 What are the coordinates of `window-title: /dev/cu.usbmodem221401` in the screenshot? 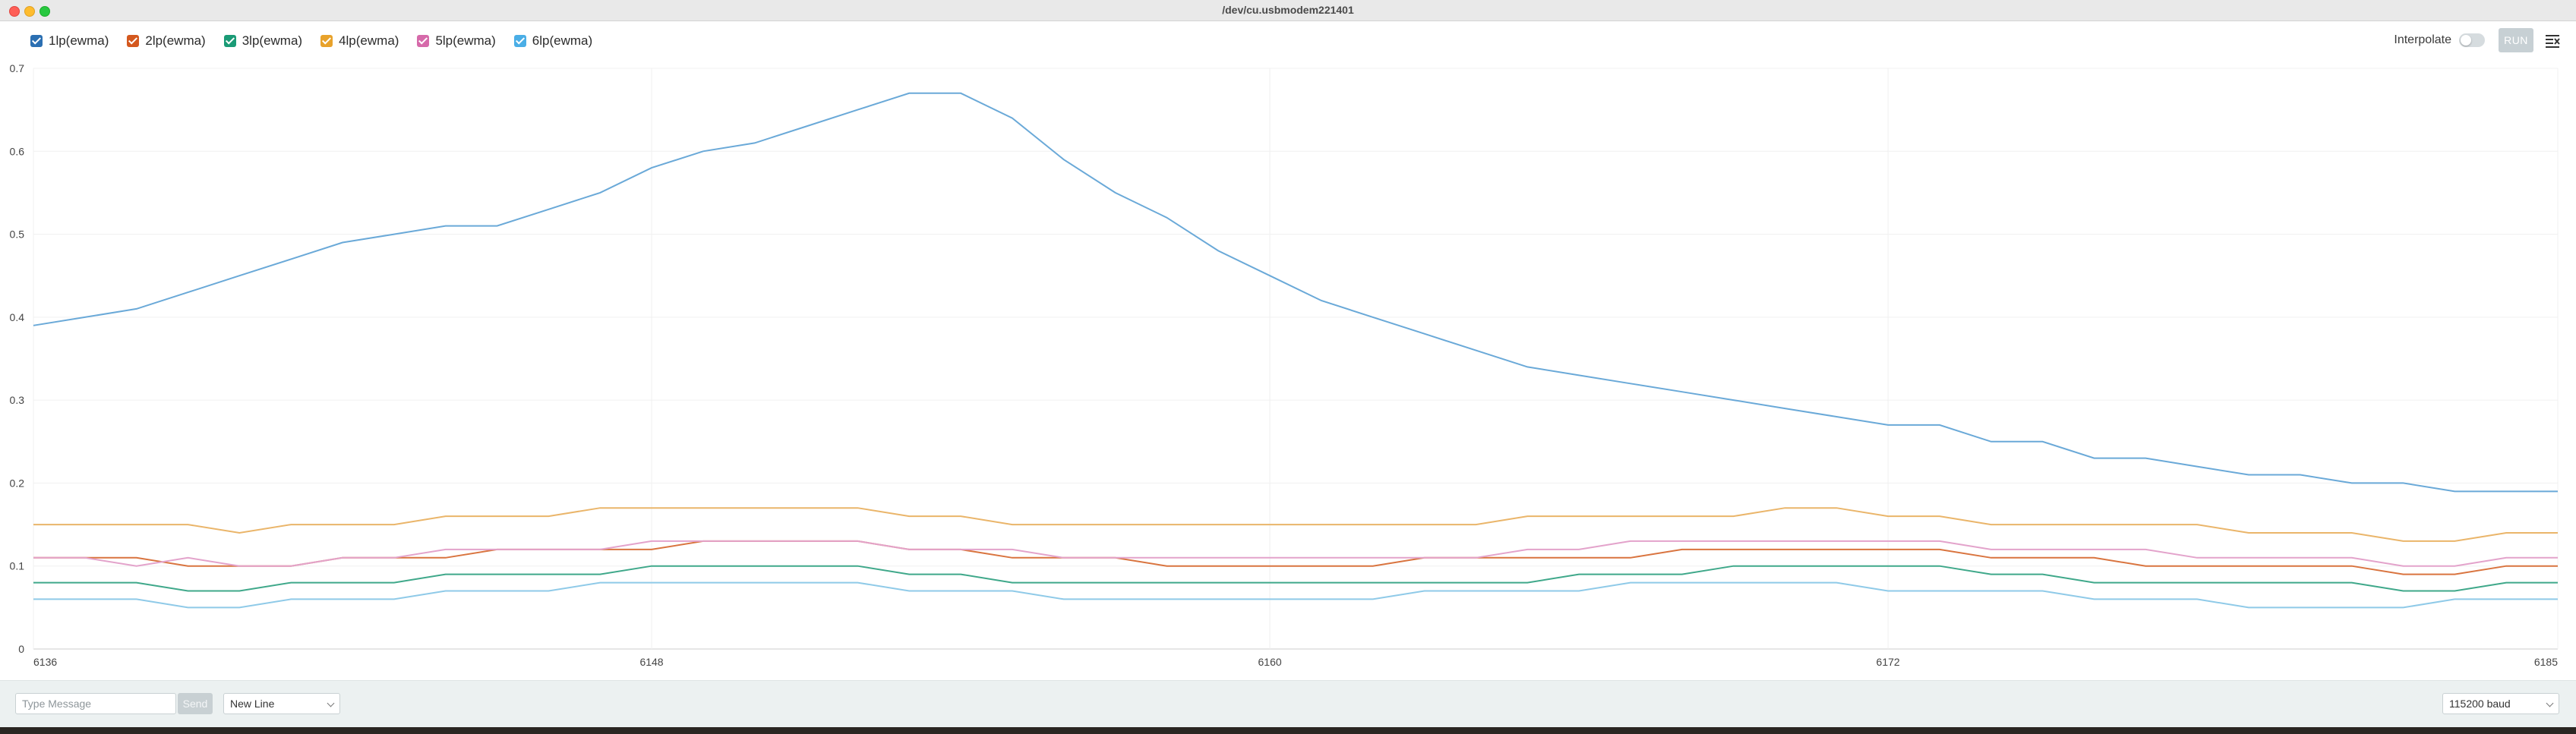 It's located at (1288, 10).